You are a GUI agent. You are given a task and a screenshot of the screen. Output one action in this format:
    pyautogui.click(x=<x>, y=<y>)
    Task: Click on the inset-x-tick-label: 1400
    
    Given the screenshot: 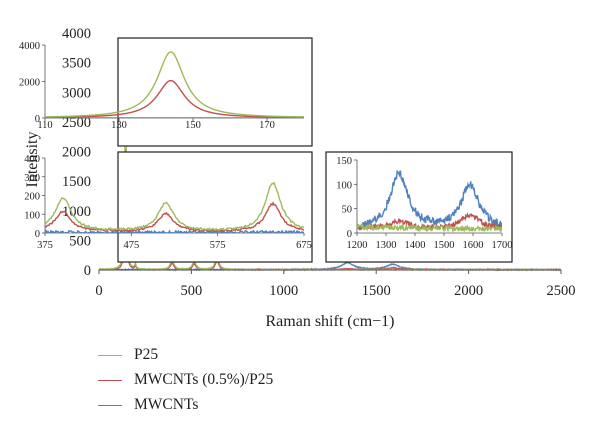 What is the action you would take?
    pyautogui.click(x=415, y=245)
    